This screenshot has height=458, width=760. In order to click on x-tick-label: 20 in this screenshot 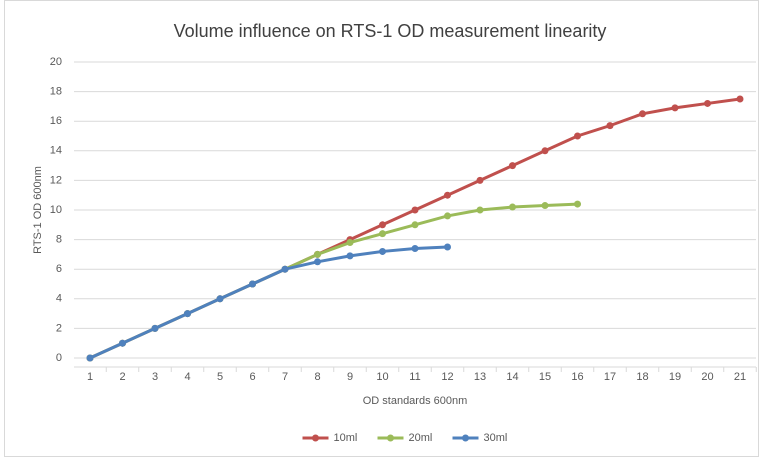, I will do `click(707, 377)`.